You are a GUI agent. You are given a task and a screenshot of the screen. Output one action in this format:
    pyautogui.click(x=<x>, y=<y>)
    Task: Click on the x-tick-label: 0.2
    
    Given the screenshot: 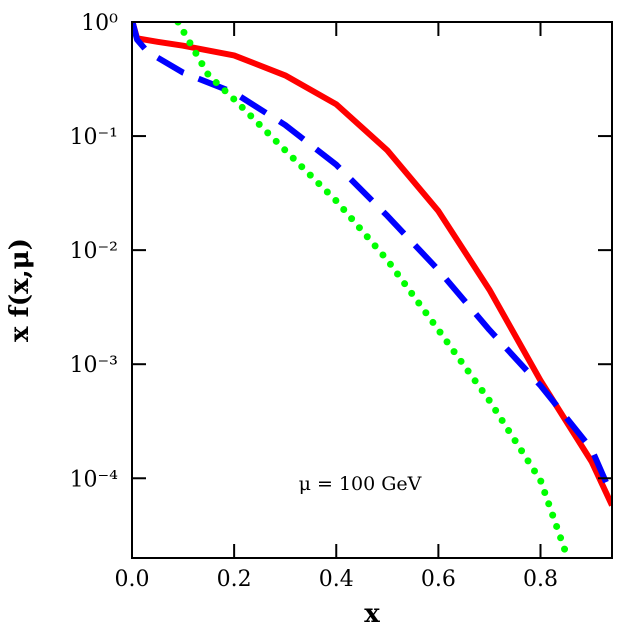 What is the action you would take?
    pyautogui.click(x=234, y=579)
    